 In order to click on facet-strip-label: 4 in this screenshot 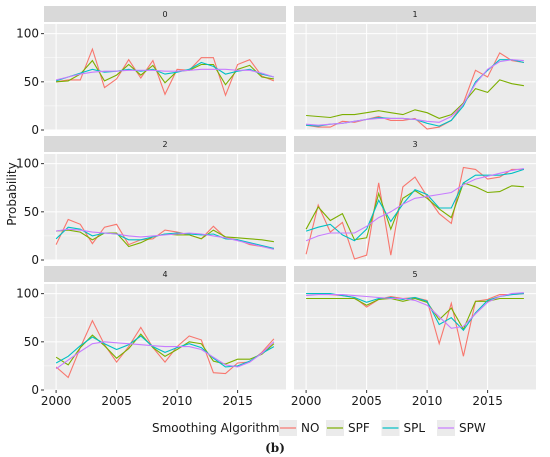, I will do `click(164, 274)`.